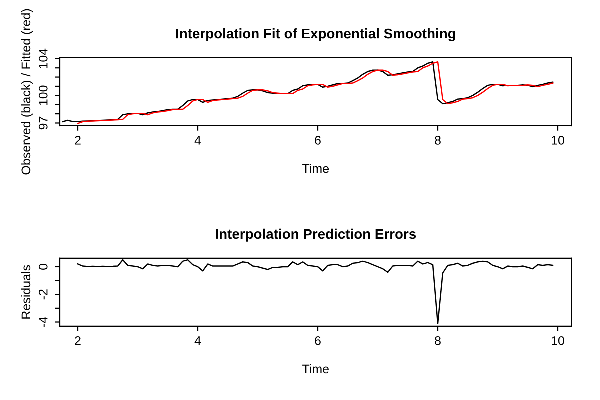 The height and width of the screenshot is (400, 600). What do you see at coordinates (316, 35) in the screenshot?
I see `chart-title: Interpolation Fit of Exponential Smoothing` at bounding box center [316, 35].